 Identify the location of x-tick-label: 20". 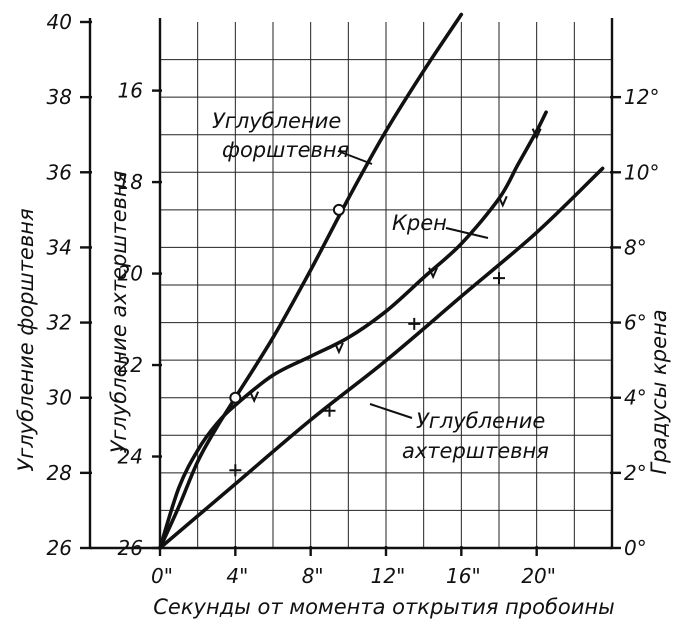
(538, 576).